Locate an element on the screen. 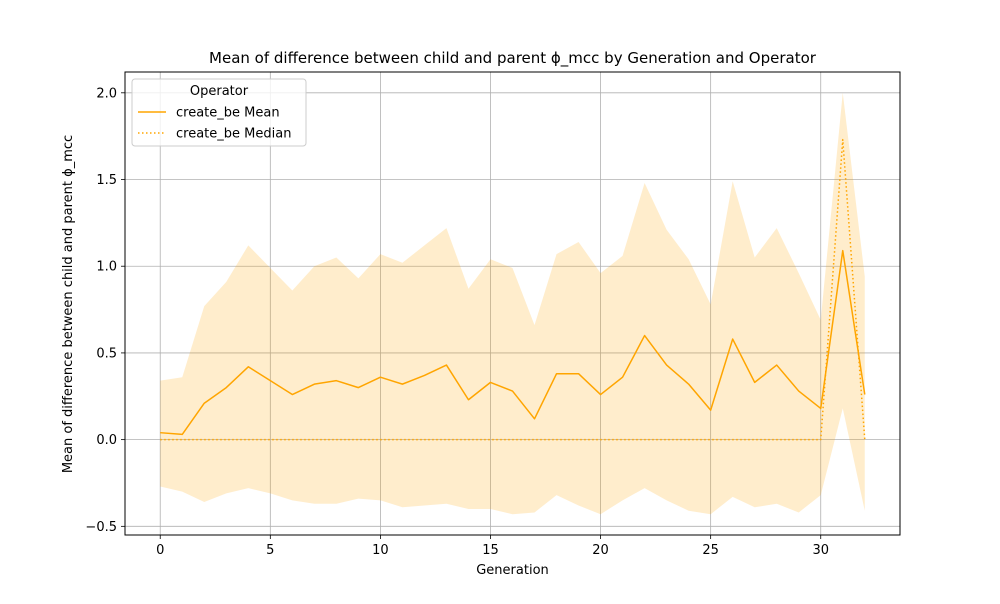 The image size is (1000, 604). x-tick-label: 20 is located at coordinates (600, 550).